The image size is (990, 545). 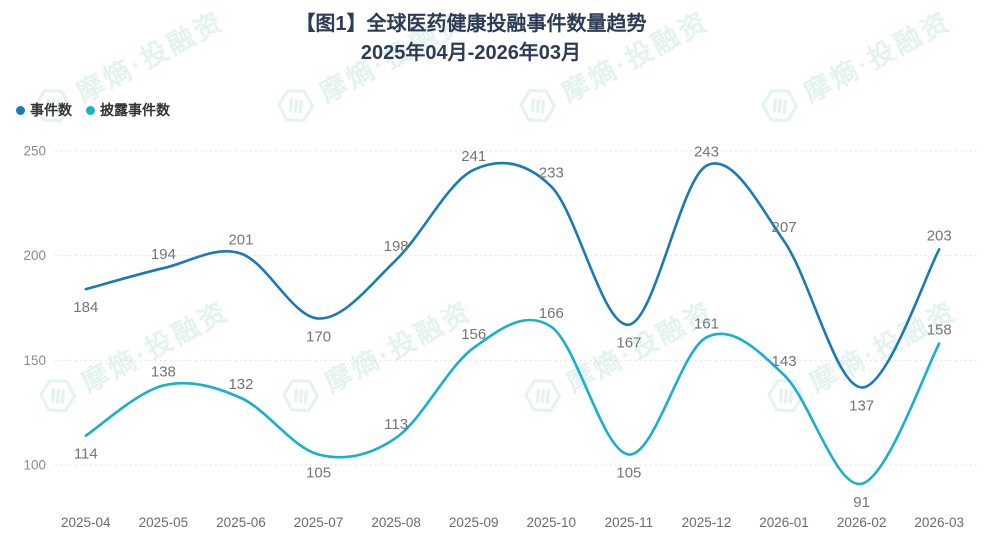 What do you see at coordinates (629, 522) in the screenshot?
I see `x-axis-tick-label: 2025-11` at bounding box center [629, 522].